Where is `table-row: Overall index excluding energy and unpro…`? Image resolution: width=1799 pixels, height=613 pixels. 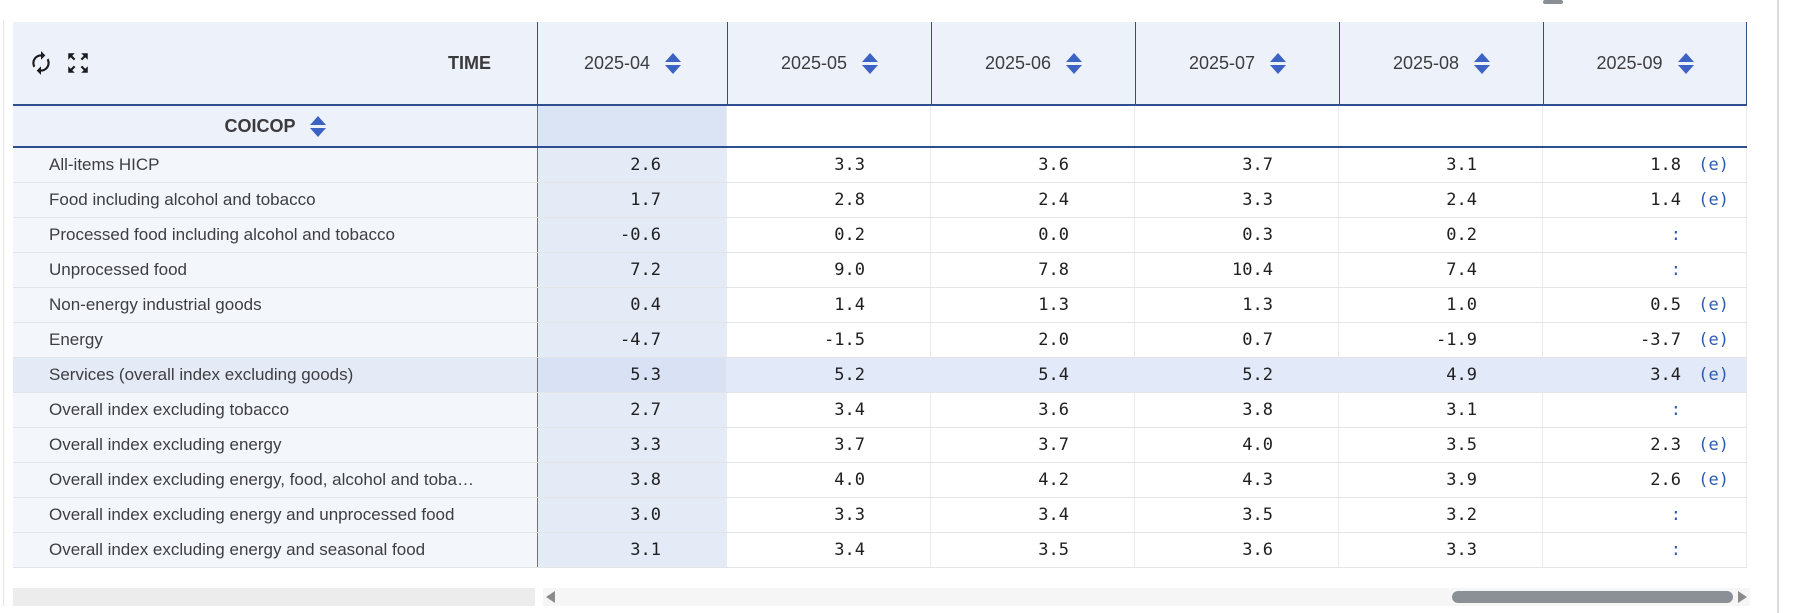
table-row: Overall index excluding energy and unpro… is located at coordinates (880, 515).